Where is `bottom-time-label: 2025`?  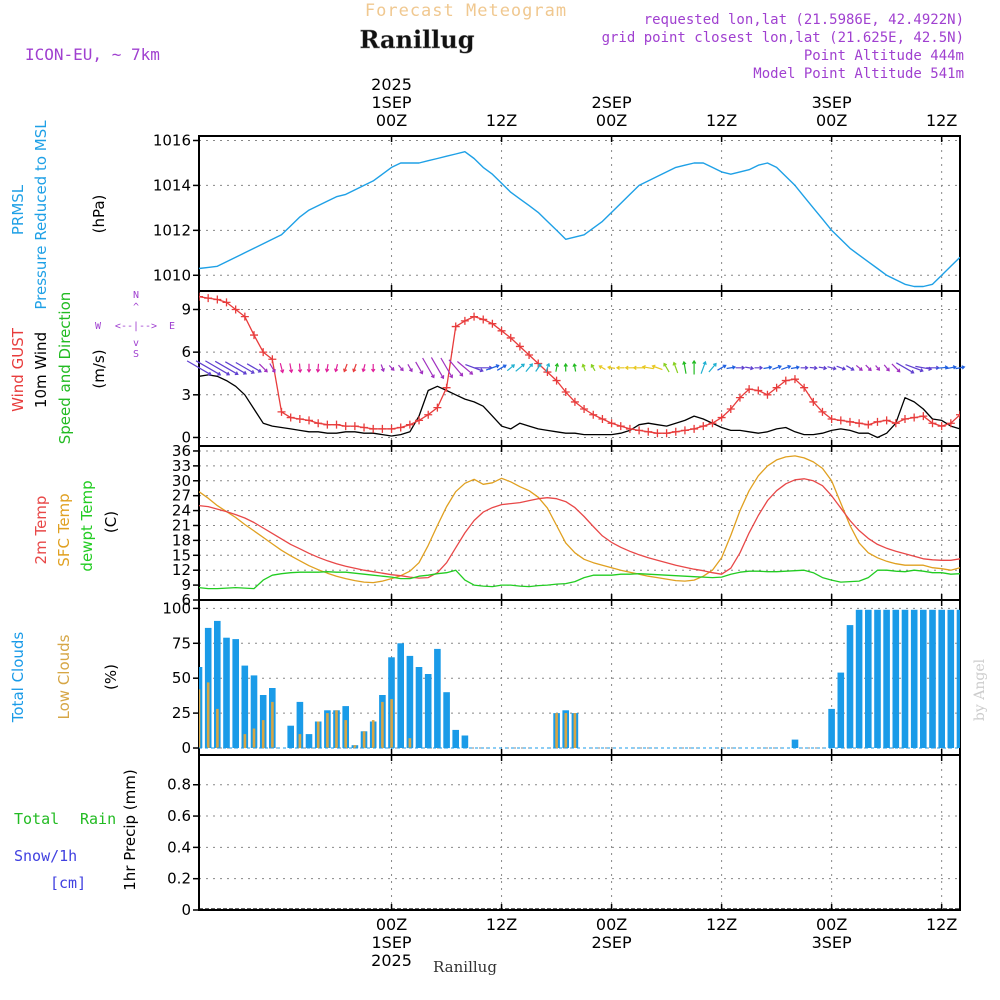
bottom-time-label: 2025 is located at coordinates (391, 960).